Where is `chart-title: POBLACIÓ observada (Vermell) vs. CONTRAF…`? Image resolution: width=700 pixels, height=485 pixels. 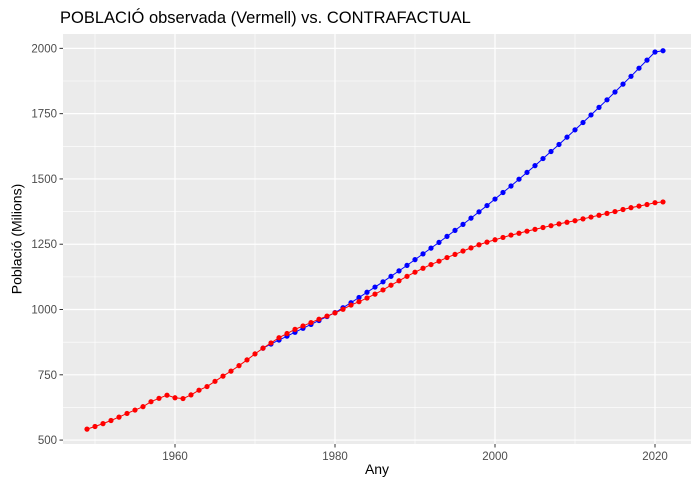
chart-title: POBLACIÓ observada (Vermell) vs. CONTRAF… is located at coordinates (265, 17).